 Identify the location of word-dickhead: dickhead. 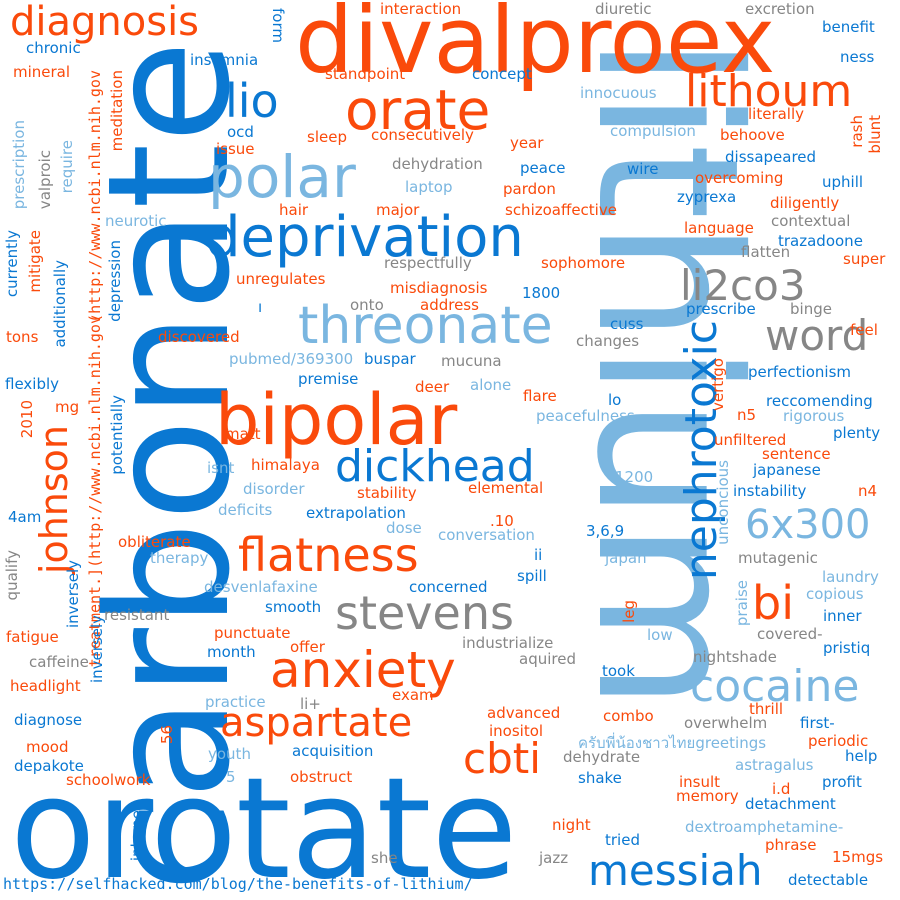
(435, 466).